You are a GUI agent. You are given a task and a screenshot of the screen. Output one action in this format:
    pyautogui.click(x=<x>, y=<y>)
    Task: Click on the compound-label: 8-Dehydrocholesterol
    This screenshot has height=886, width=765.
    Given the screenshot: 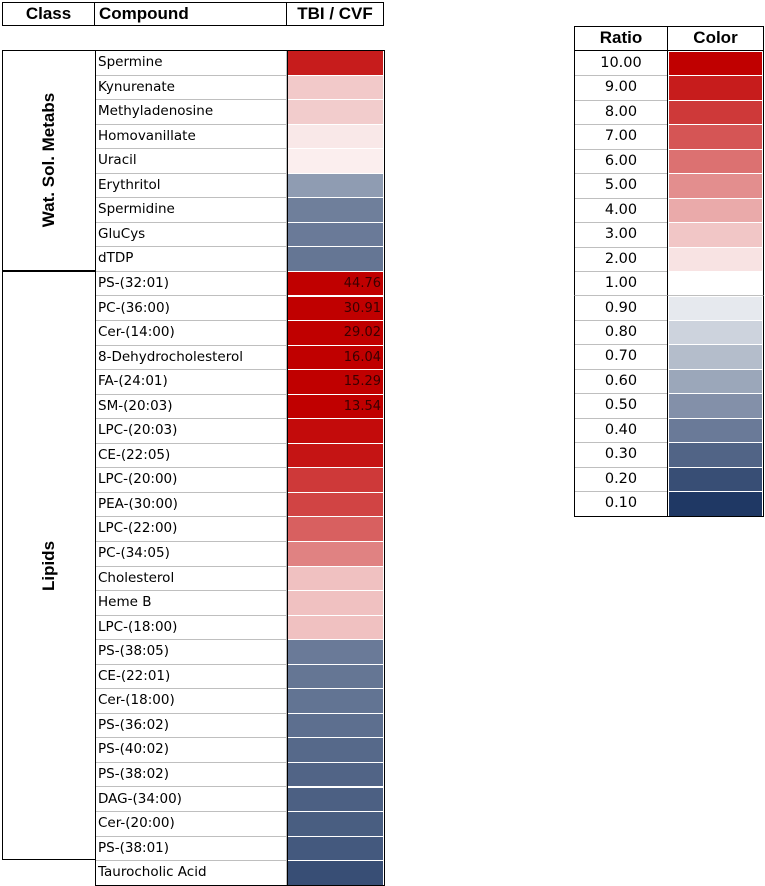 What is the action you would take?
    pyautogui.click(x=191, y=357)
    